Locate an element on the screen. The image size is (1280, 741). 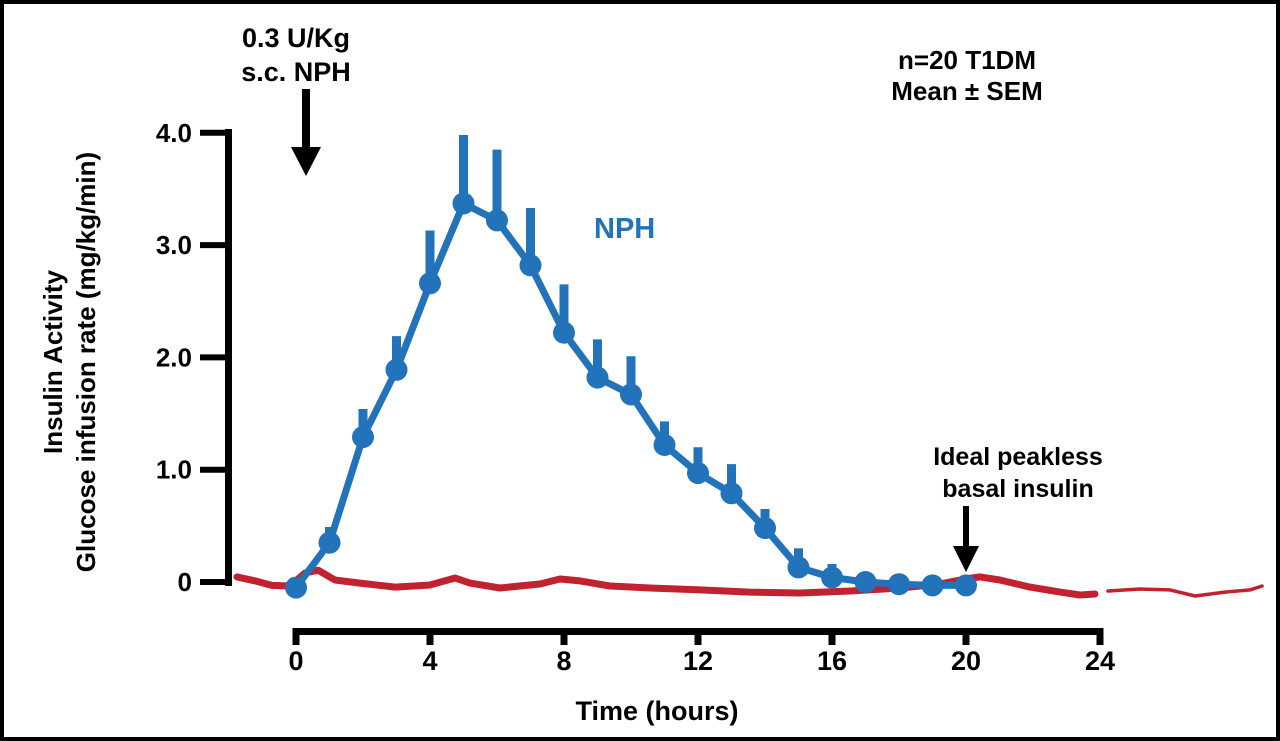
x-tick-label: 24 is located at coordinates (1100, 661).